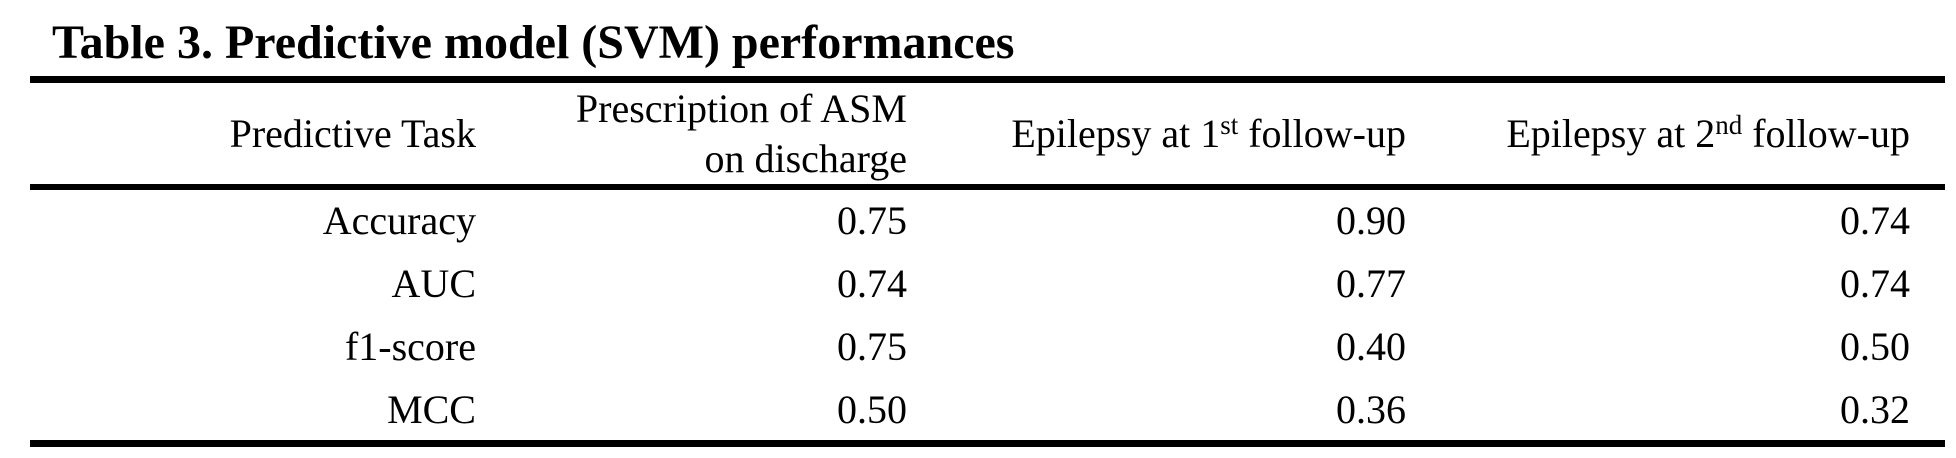 The height and width of the screenshot is (458, 1956). What do you see at coordinates (987, 187) in the screenshot?
I see `table-header-rule` at bounding box center [987, 187].